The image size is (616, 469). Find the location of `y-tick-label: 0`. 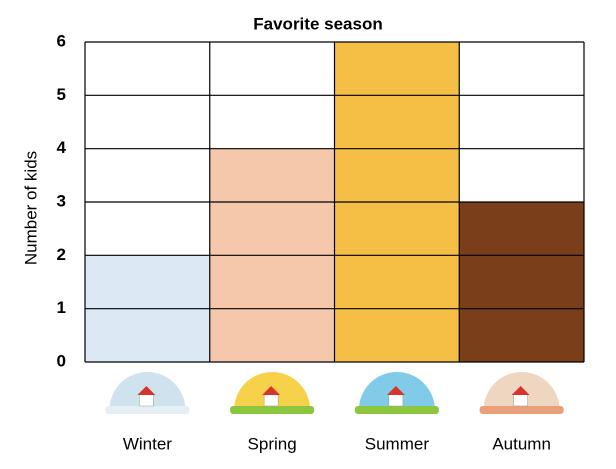

y-tick-label: 0 is located at coordinates (61, 360).